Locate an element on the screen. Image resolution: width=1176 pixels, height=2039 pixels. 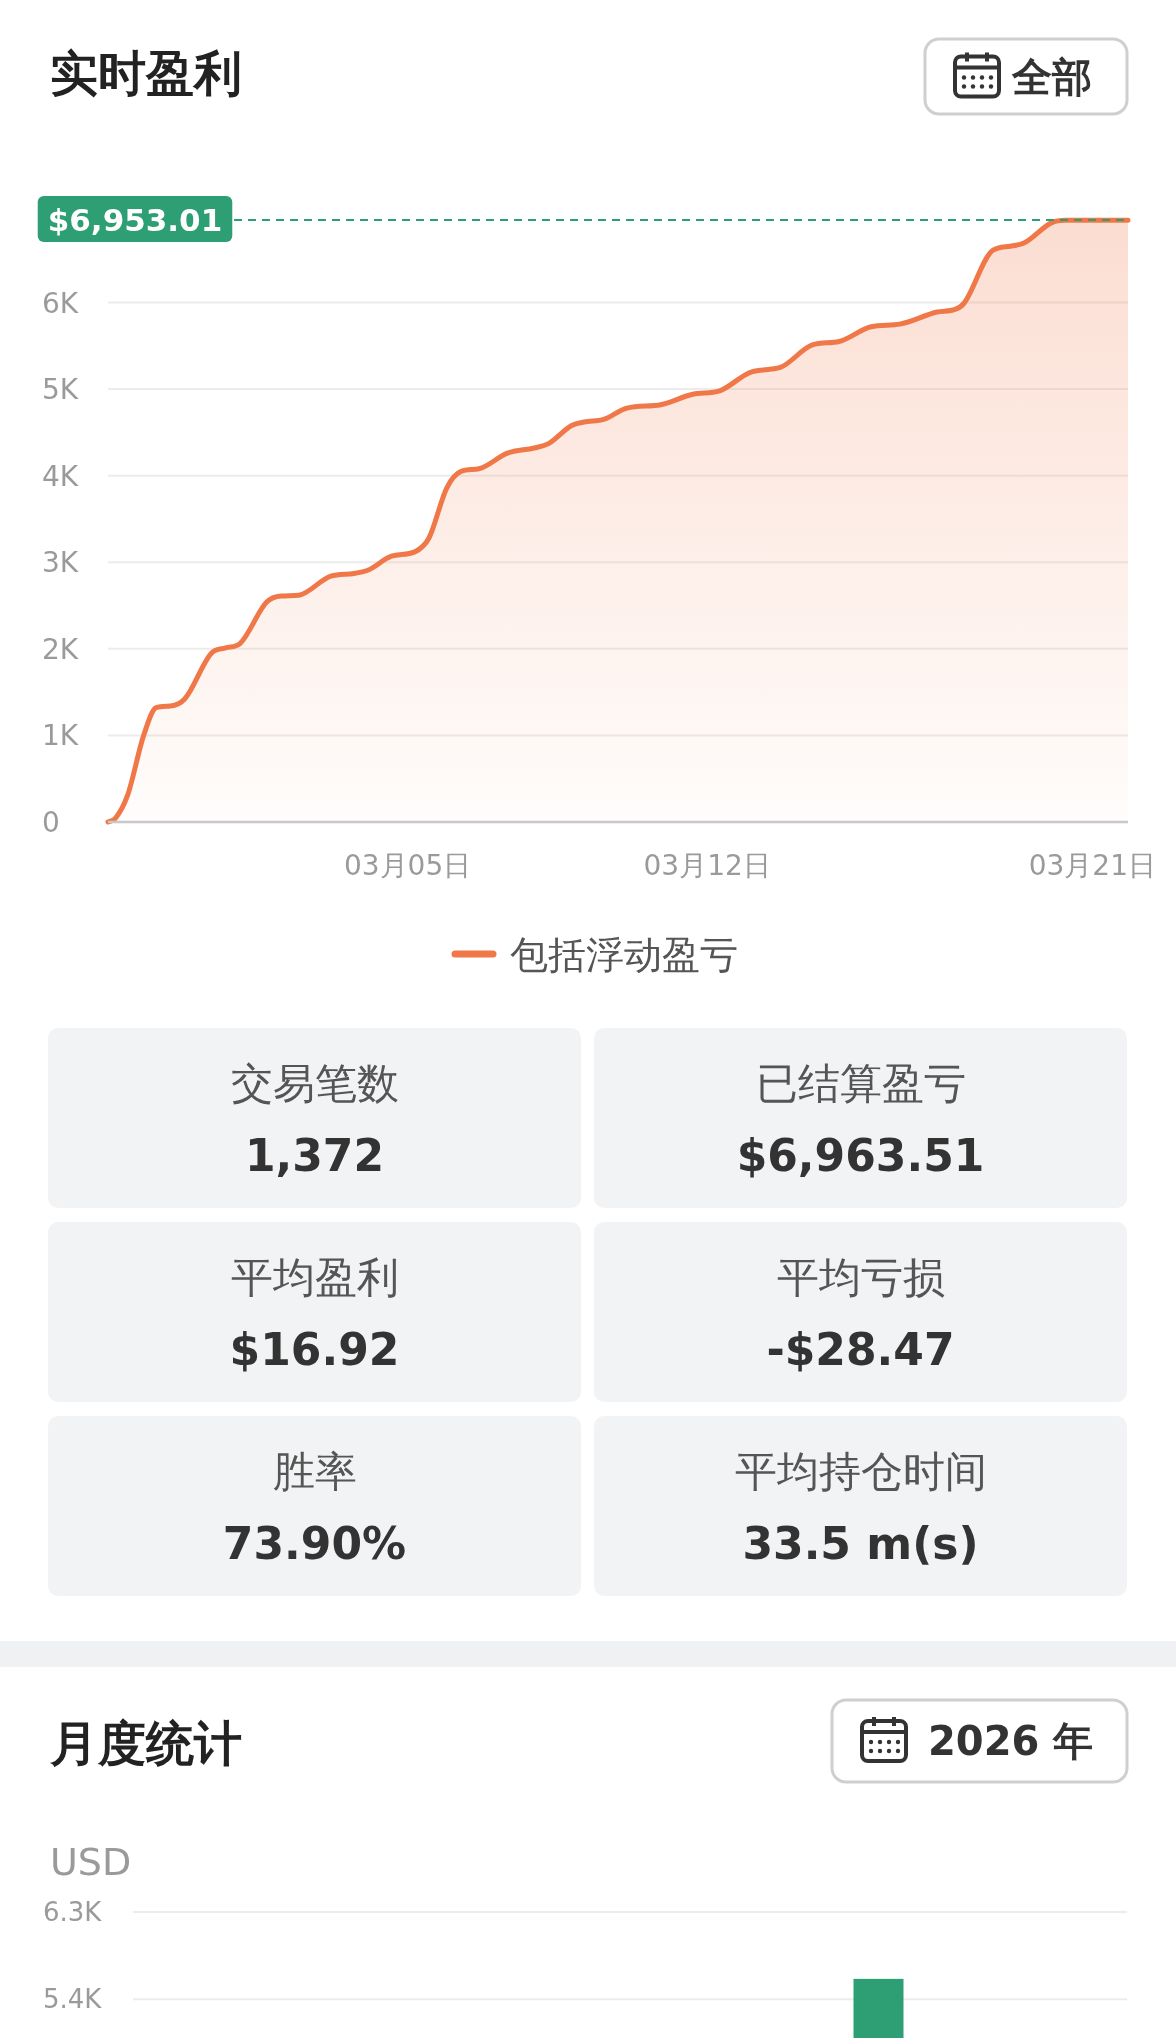
y-tick-label: 4K is located at coordinates (60, 476).